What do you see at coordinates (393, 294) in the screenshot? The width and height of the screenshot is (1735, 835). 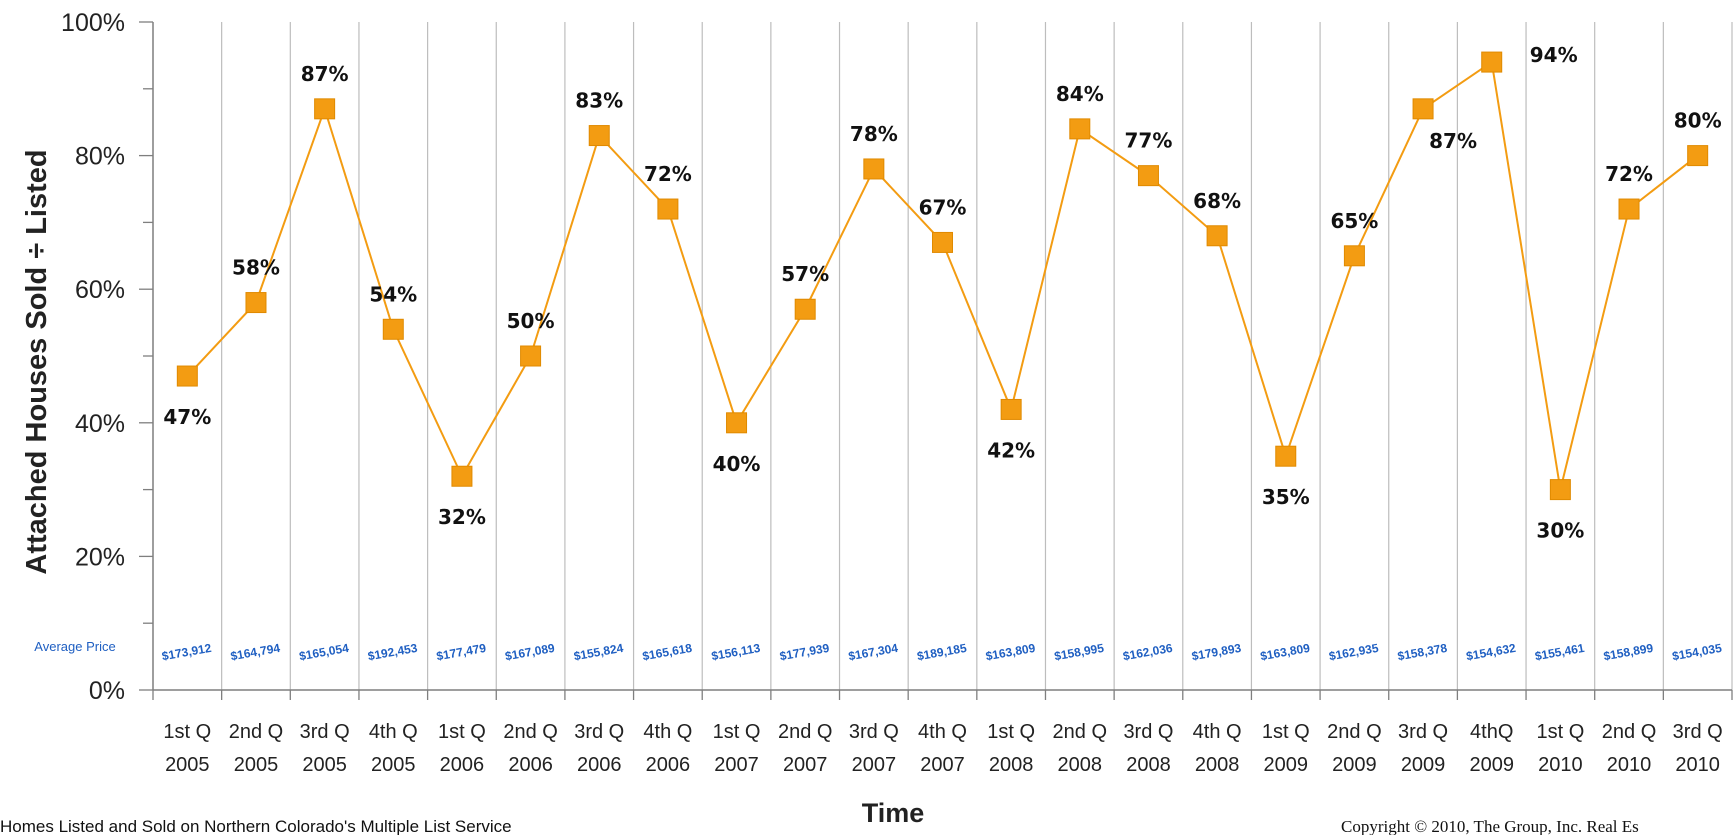 I see `data-label: 54%` at bounding box center [393, 294].